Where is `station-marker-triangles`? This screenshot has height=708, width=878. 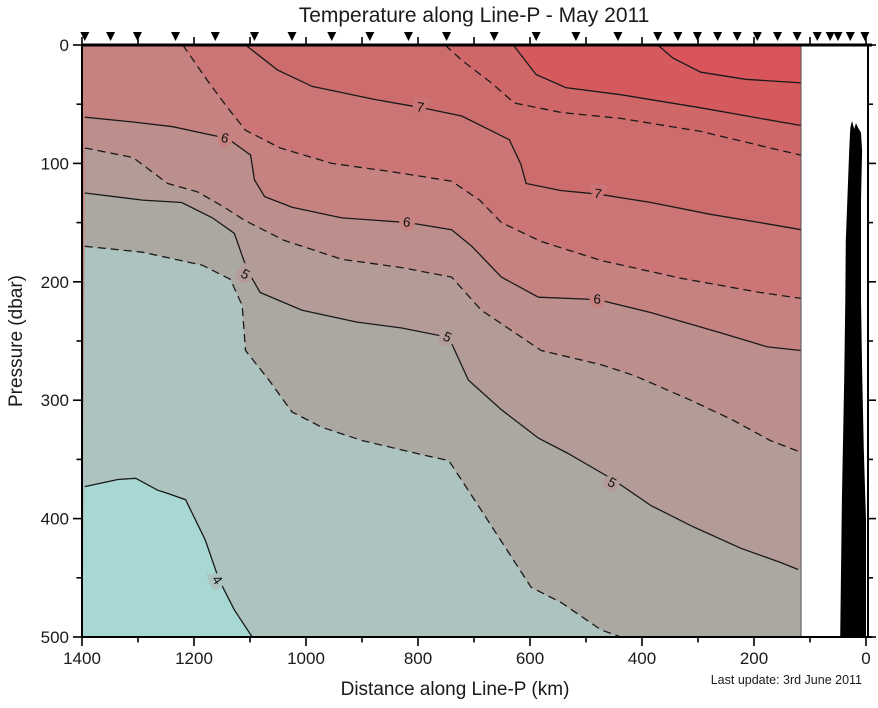 station-marker-triangles is located at coordinates (475, 36).